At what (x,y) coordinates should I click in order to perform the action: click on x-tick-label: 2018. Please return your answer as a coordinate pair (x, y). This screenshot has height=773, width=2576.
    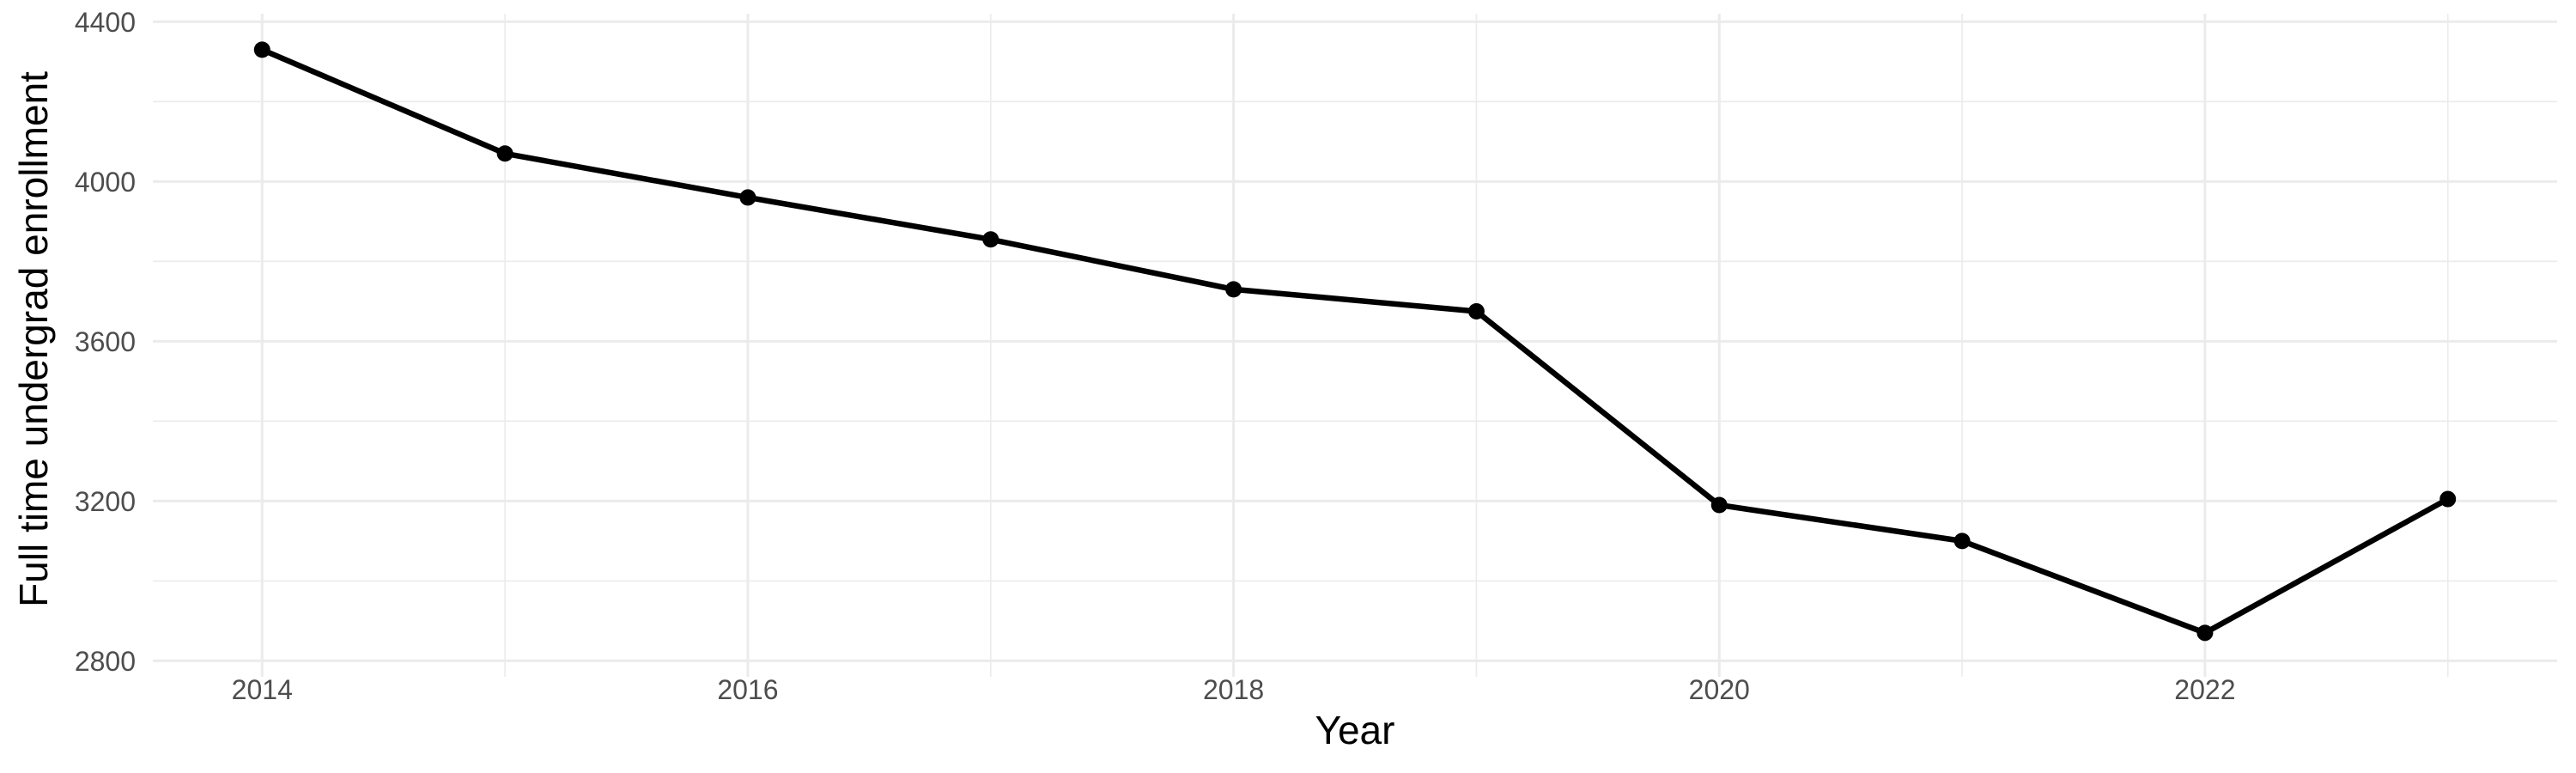
    Looking at the image, I should click on (1233, 689).